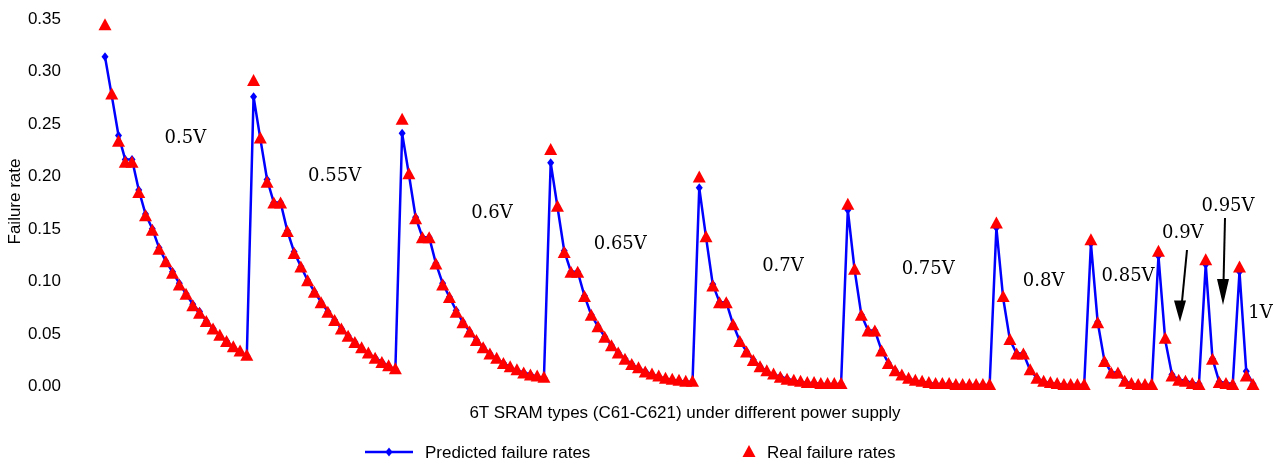  I want to click on y-tick-label: 0.35, so click(44, 18).